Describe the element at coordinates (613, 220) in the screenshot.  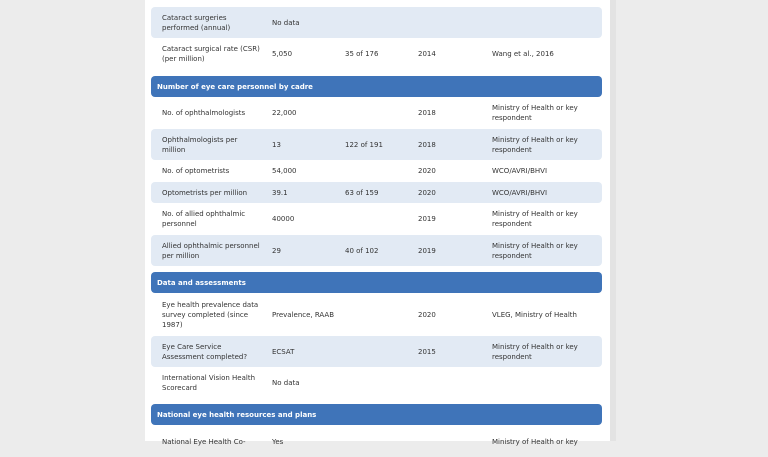
I see `scrollbar` at that location.